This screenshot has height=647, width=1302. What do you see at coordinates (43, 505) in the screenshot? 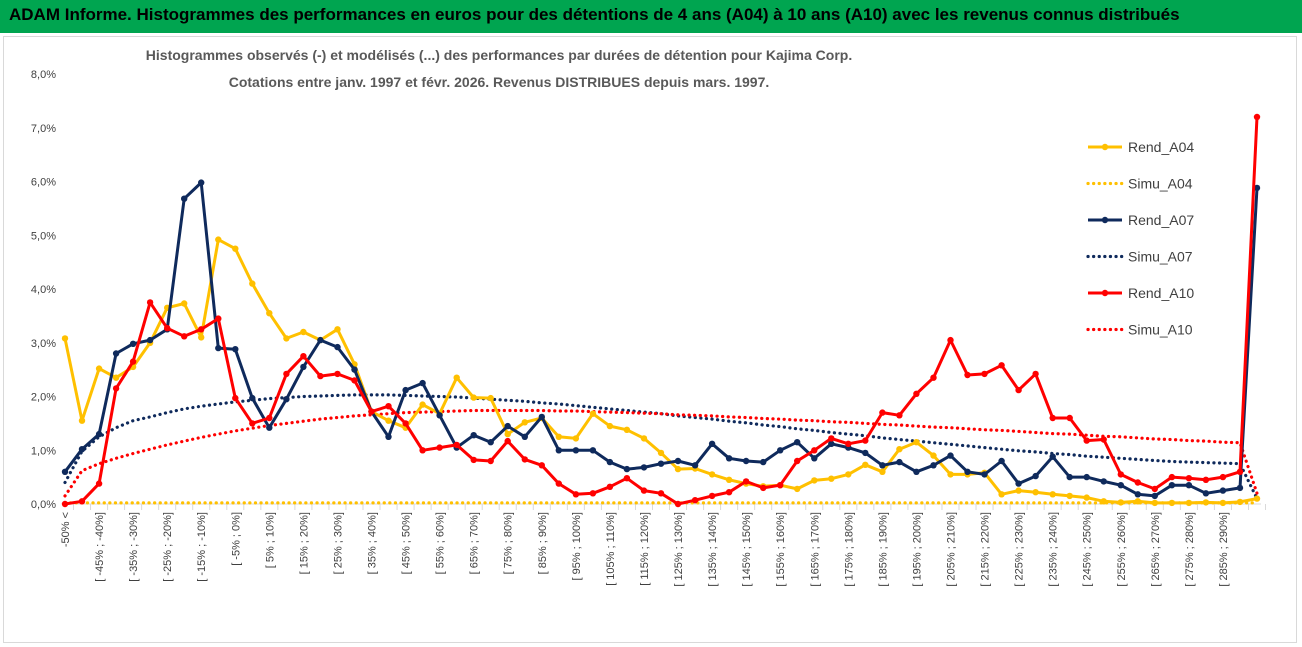
I see `y-tick-label: 0,0%` at bounding box center [43, 505].